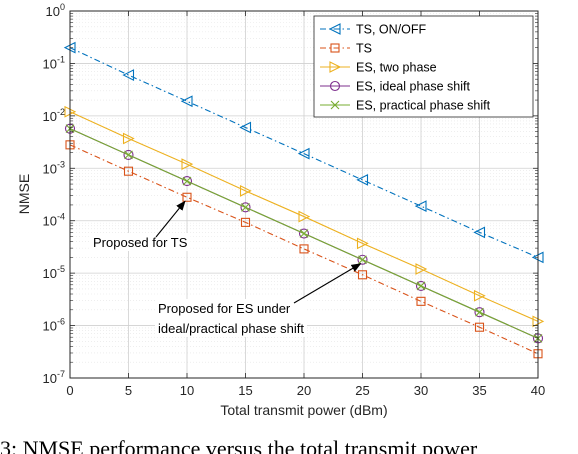 Image resolution: width=578 pixels, height=454 pixels. What do you see at coordinates (54, 62) in the screenshot?
I see `y-tick-label: 10⁻¹` at bounding box center [54, 62].